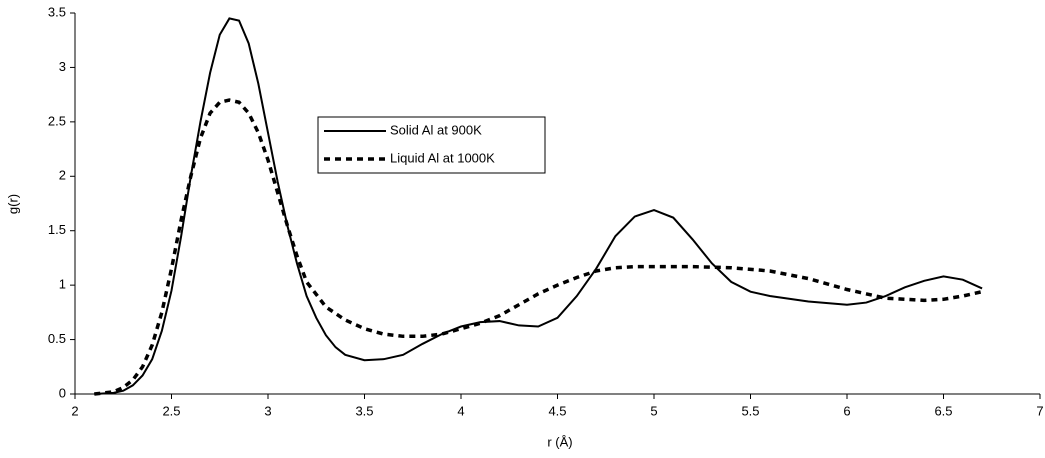 The image size is (1045, 458). I want to click on y-tick-label: 0.5, so click(57, 338).